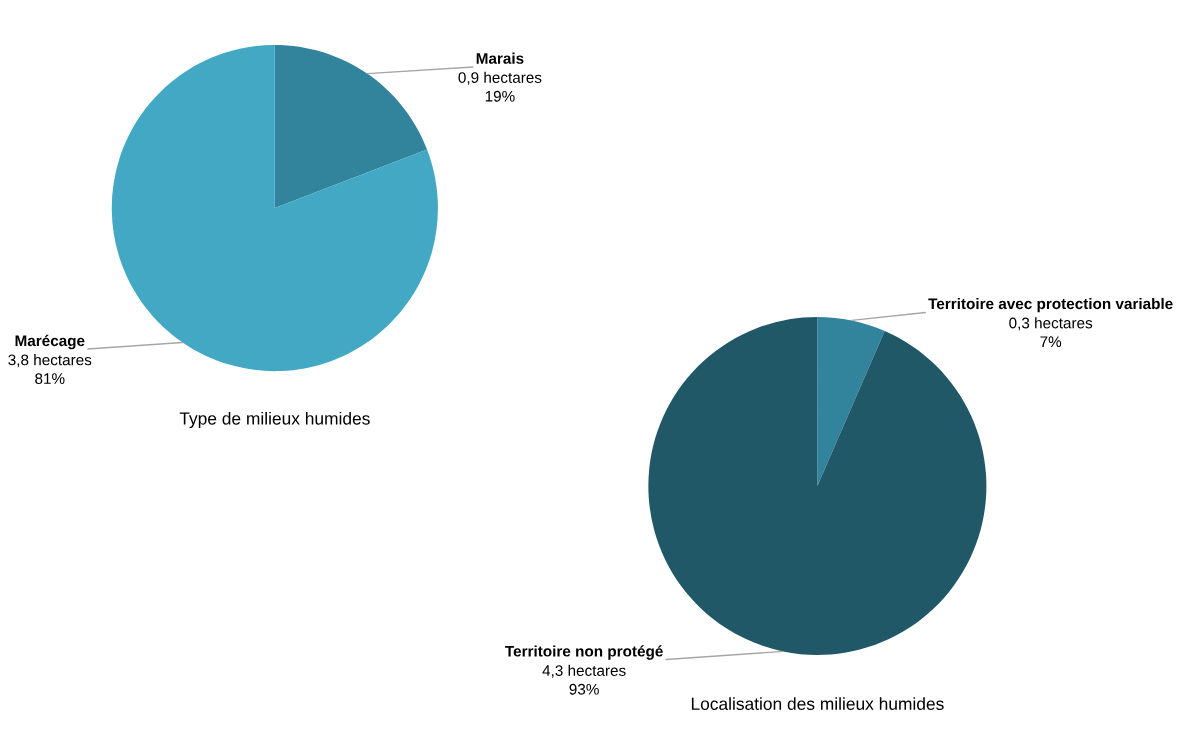 Image resolution: width=1195 pixels, height=743 pixels. I want to click on data-label: 3,8 hectares 81%, so click(50, 369).